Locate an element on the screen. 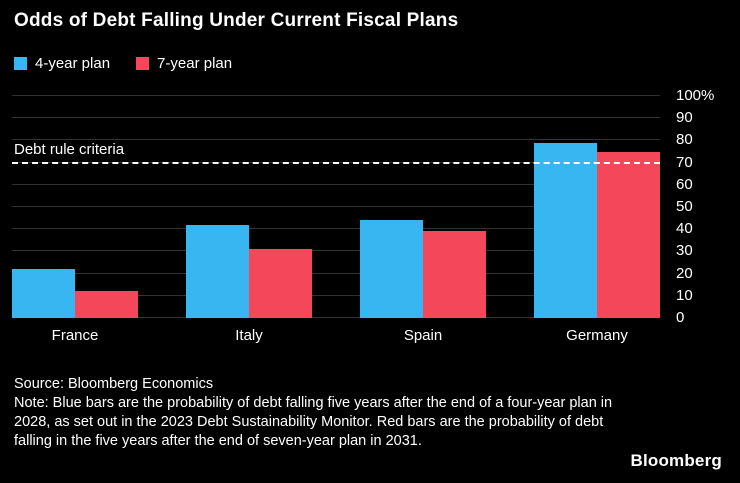 This screenshot has width=740, height=483. x-tick-label: Spain is located at coordinates (423, 335).